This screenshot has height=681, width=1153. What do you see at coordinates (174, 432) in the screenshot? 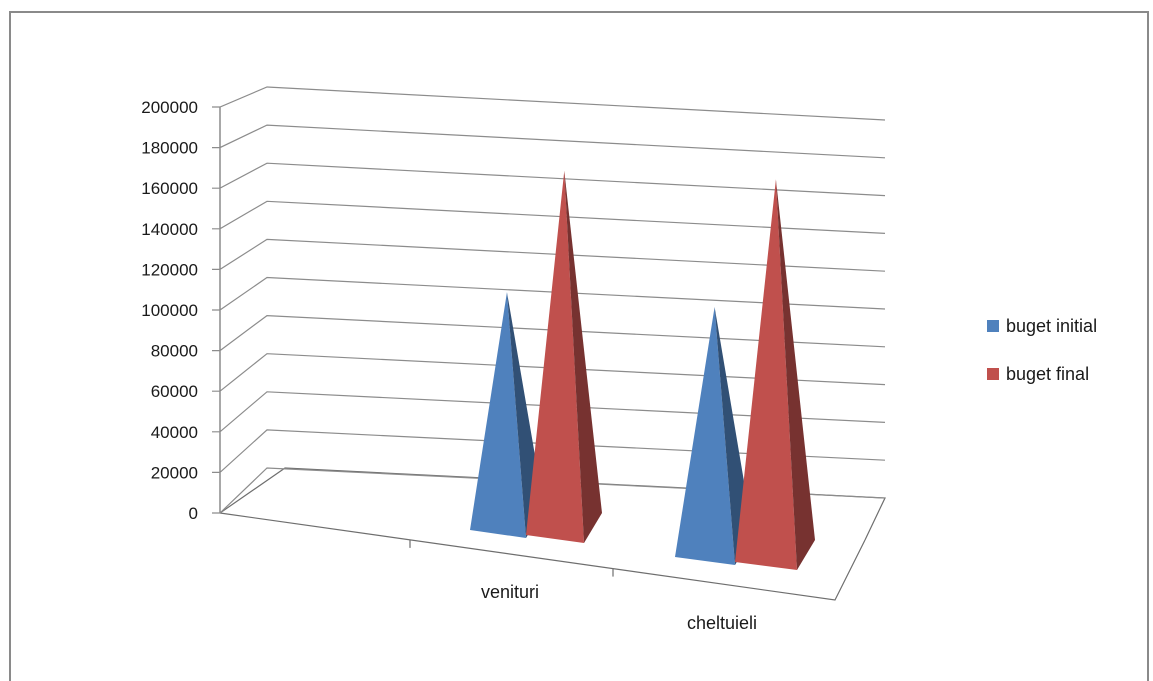
I see `y-tick-label: 40000` at bounding box center [174, 432].